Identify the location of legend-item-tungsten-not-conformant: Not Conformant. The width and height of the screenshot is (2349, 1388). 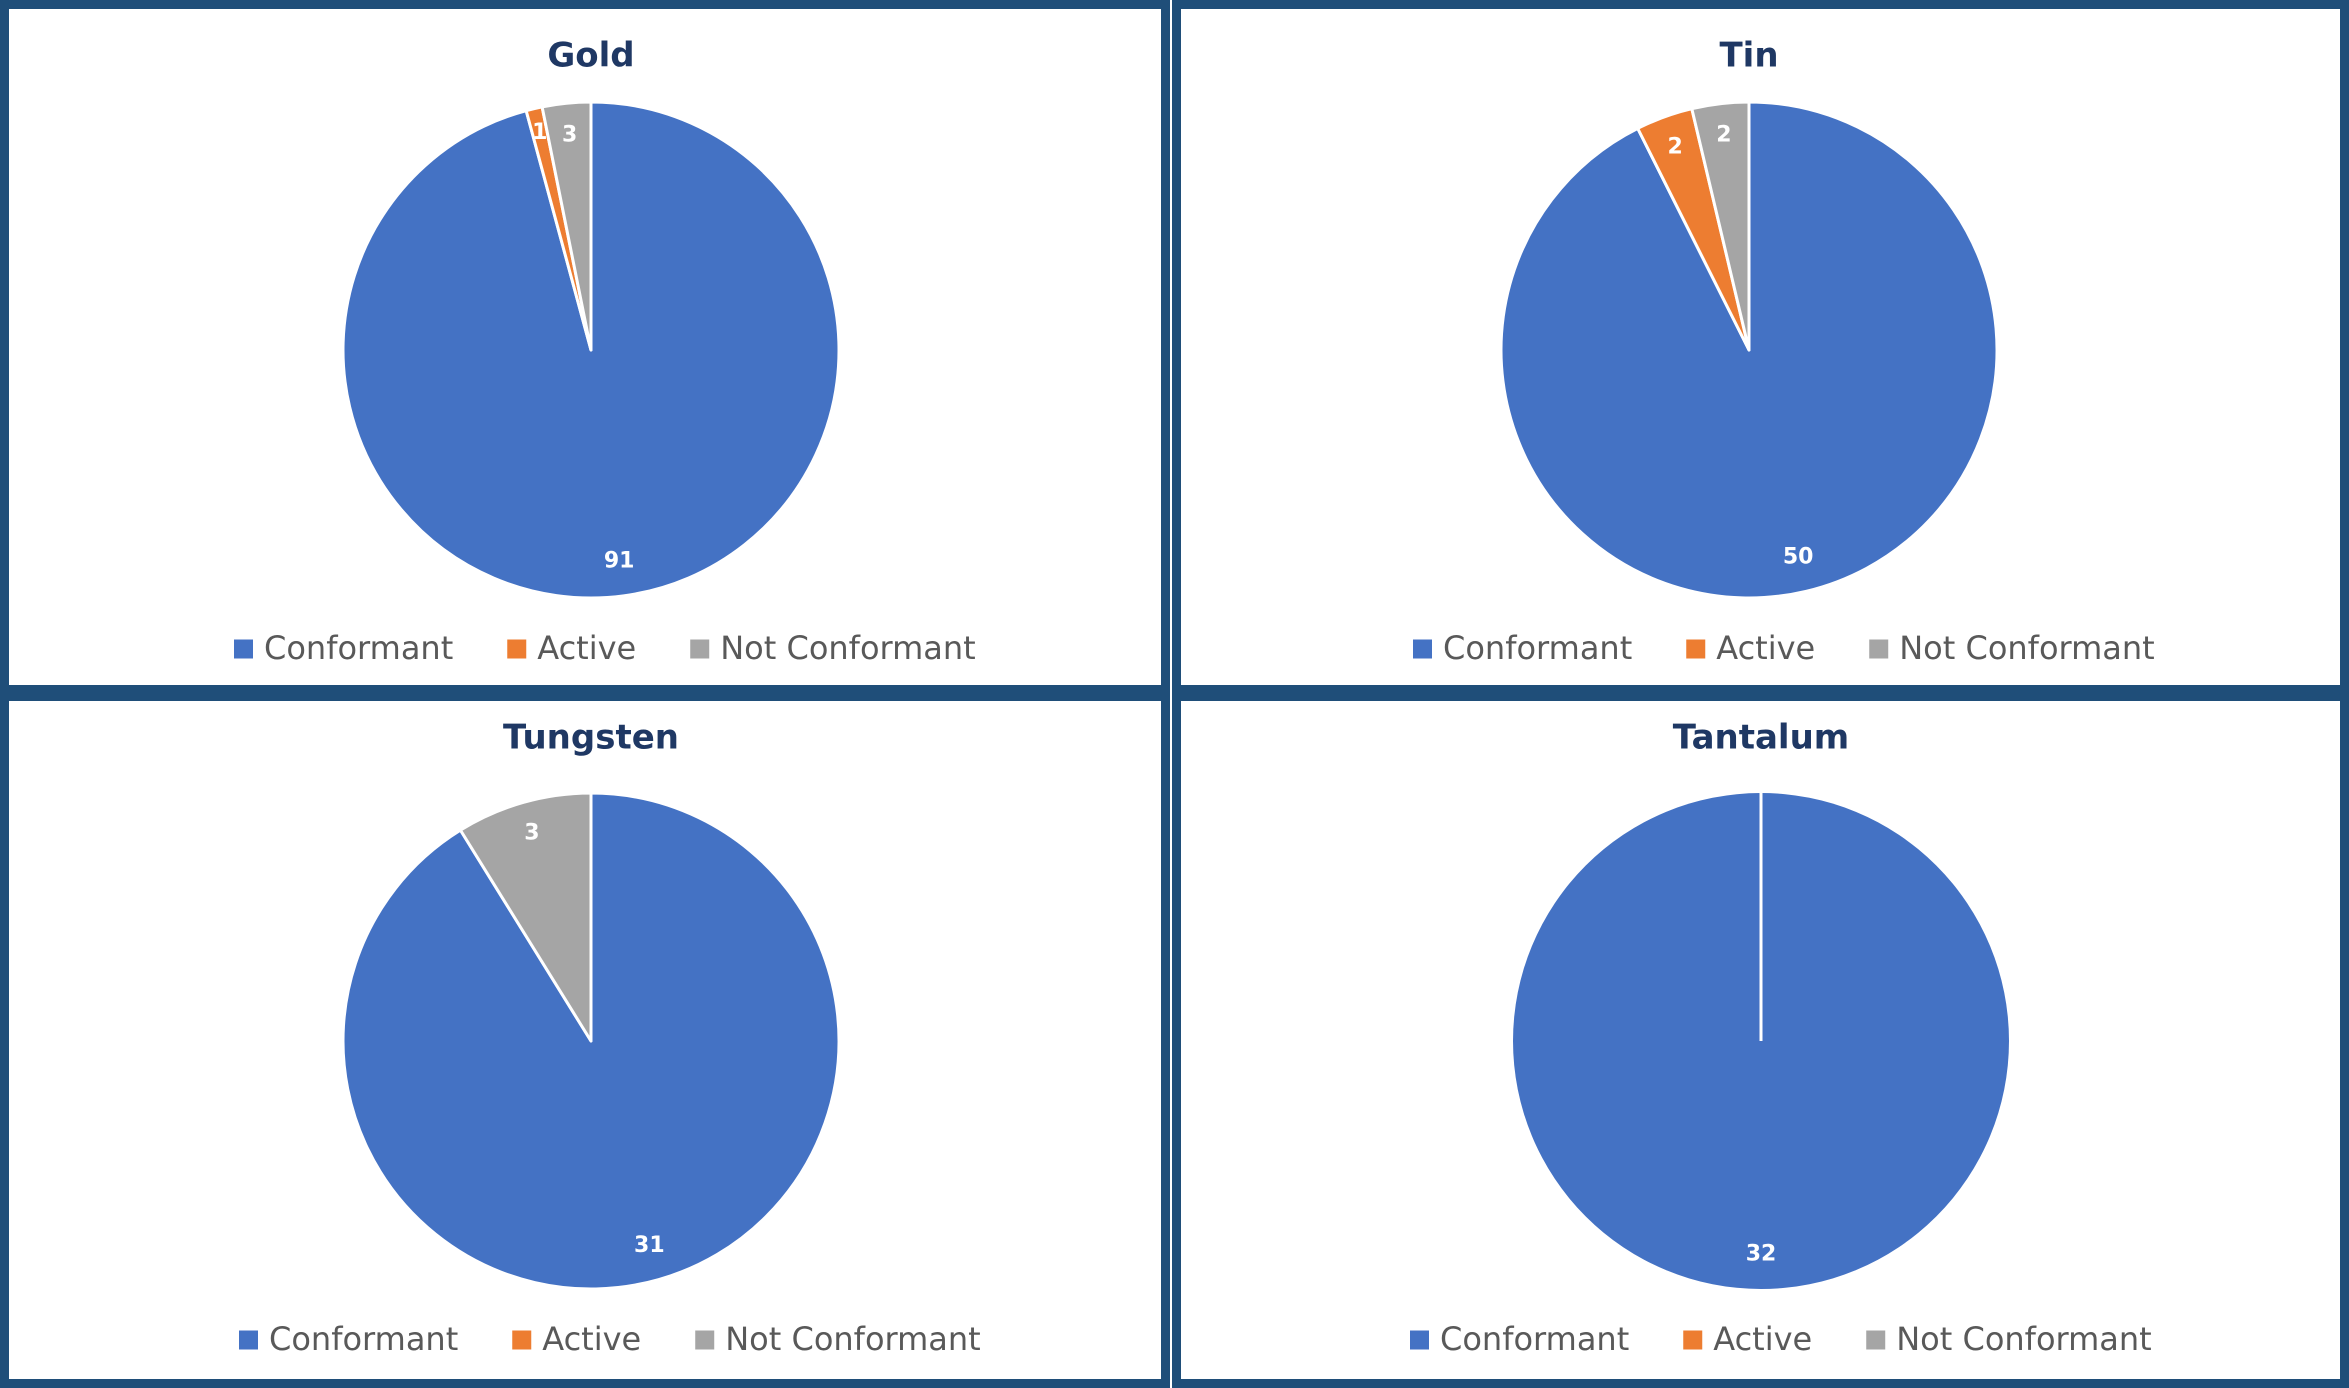
(838, 1339).